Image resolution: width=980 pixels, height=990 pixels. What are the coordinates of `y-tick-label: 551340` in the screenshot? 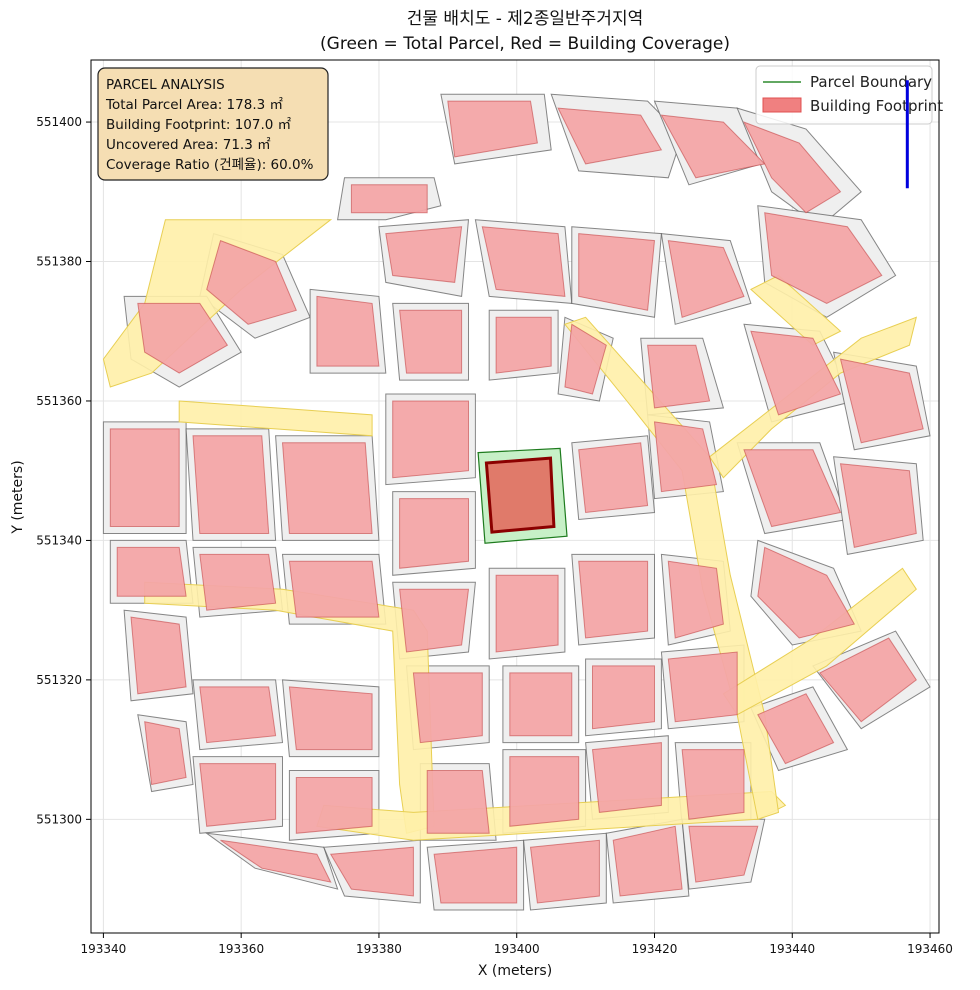 It's located at (59, 540).